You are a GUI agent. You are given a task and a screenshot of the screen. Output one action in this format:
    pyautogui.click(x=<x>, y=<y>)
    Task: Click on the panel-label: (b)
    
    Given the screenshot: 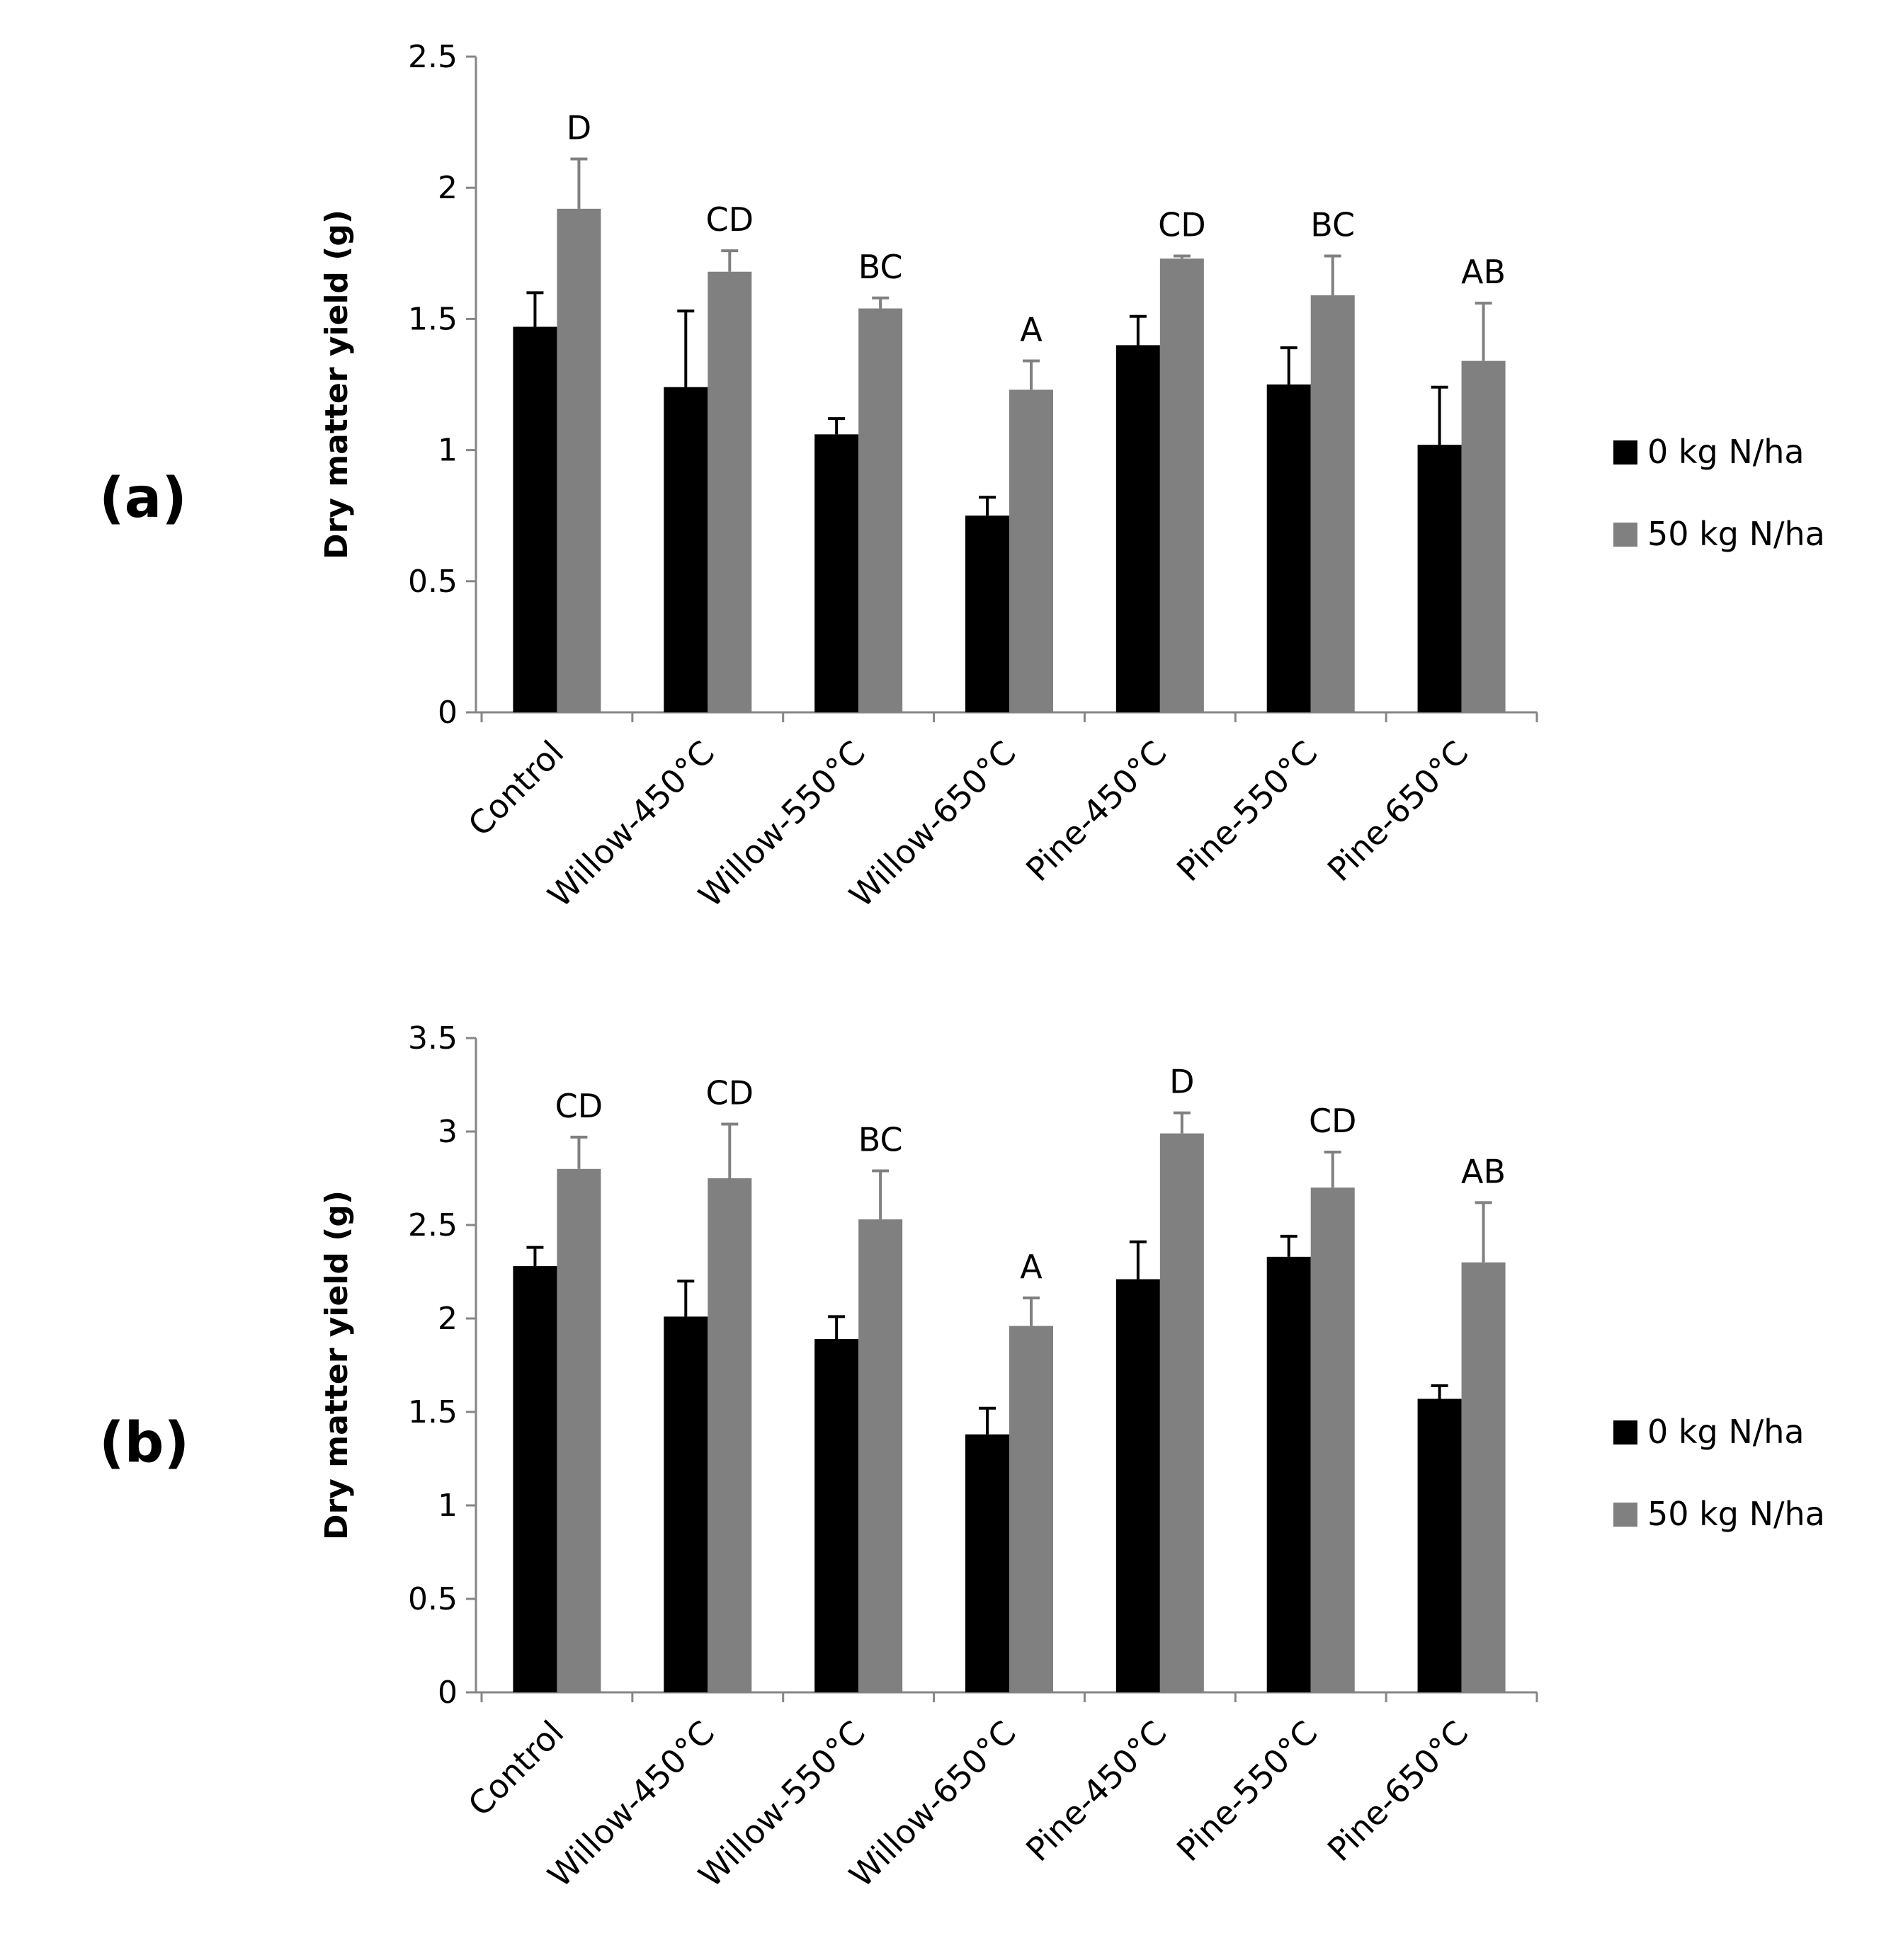 What is the action you would take?
    pyautogui.click(x=144, y=1443)
    